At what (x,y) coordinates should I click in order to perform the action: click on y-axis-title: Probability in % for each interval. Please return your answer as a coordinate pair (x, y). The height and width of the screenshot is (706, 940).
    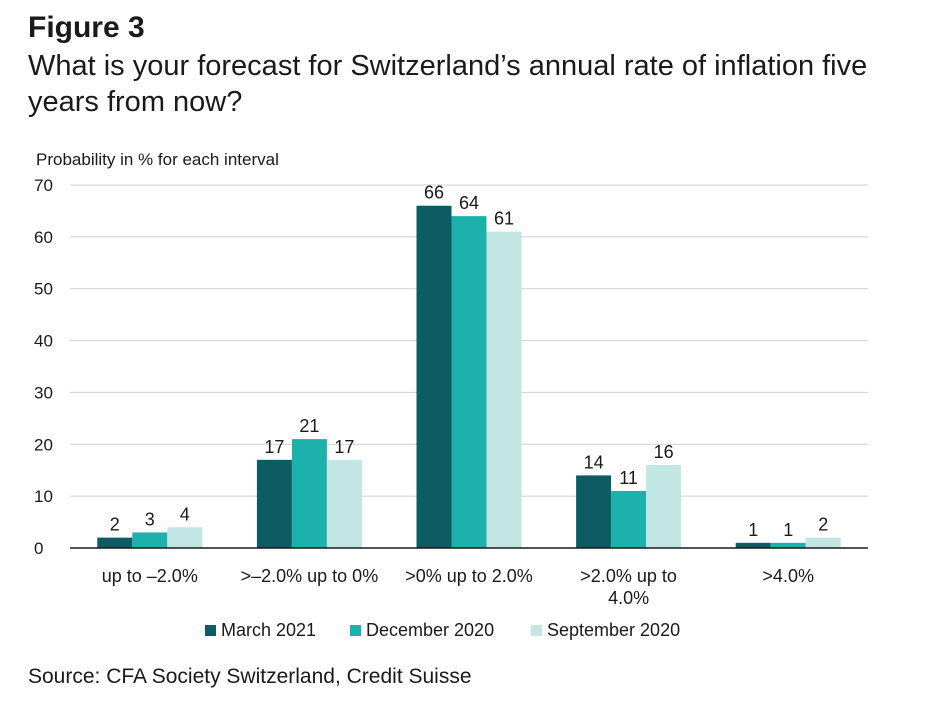
    Looking at the image, I should click on (157, 159).